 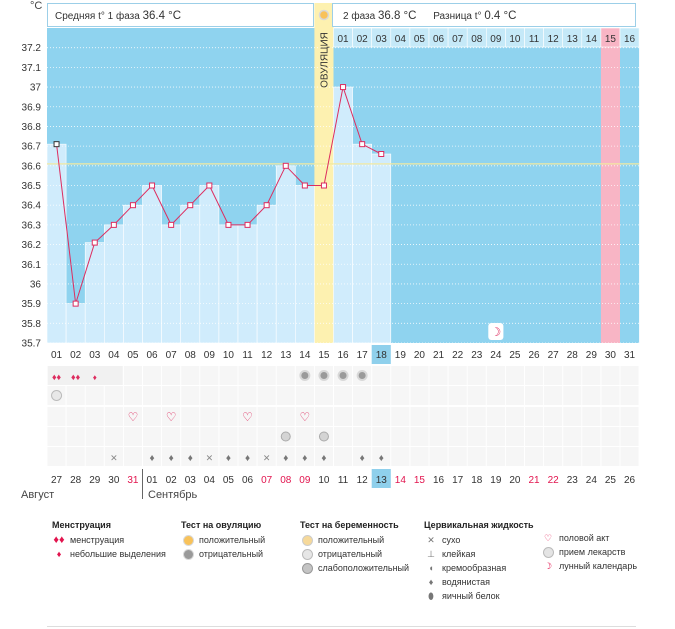 I want to click on post-ovulation-day-cell, so click(x=629, y=37).